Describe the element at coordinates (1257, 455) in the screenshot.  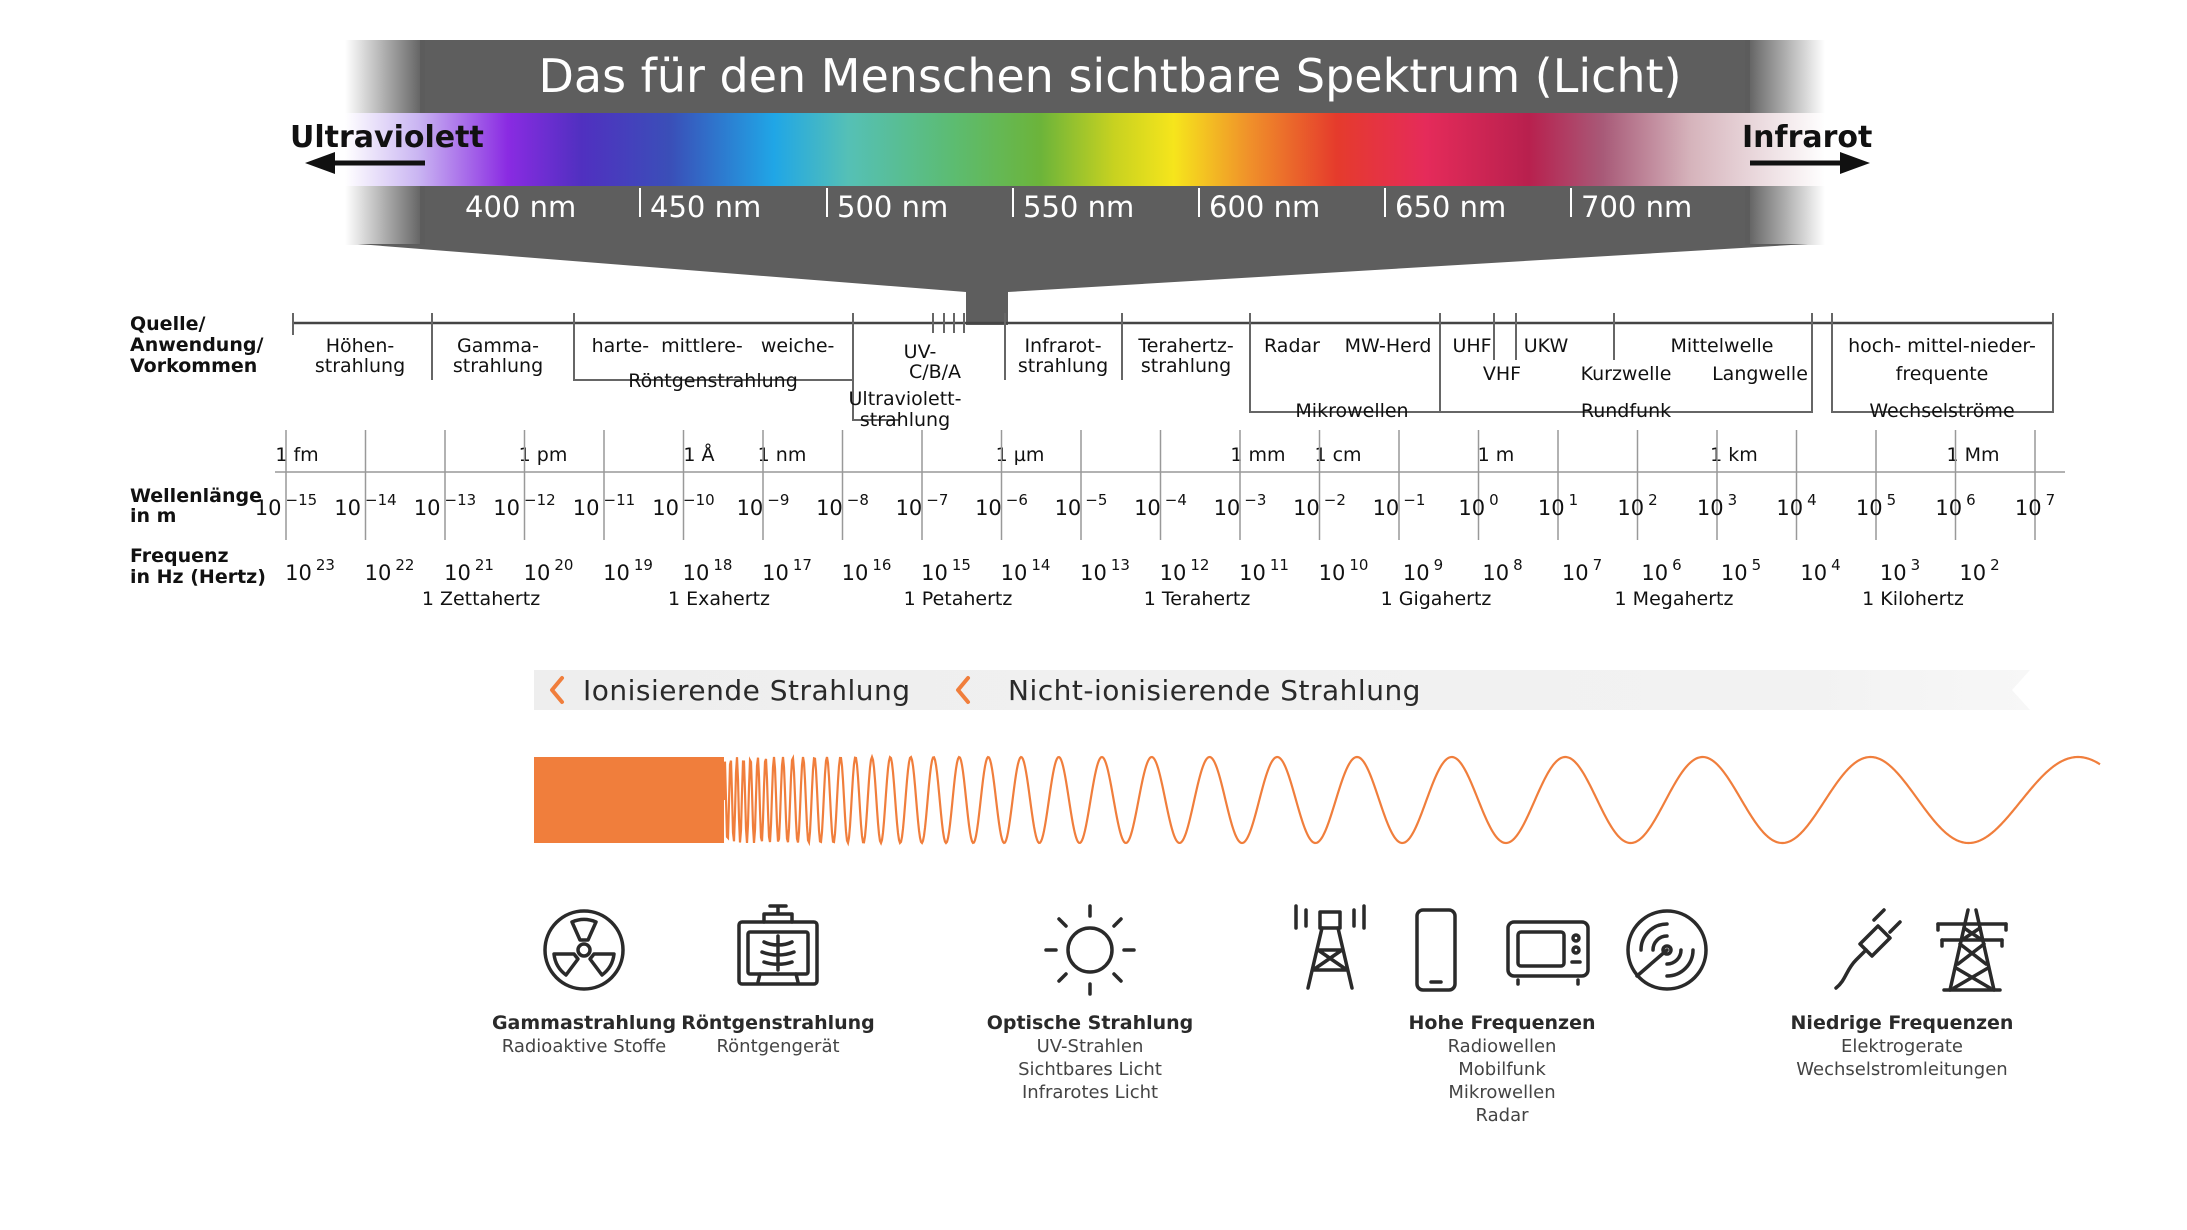
I see `length-unit-label: 1 mm` at that location.